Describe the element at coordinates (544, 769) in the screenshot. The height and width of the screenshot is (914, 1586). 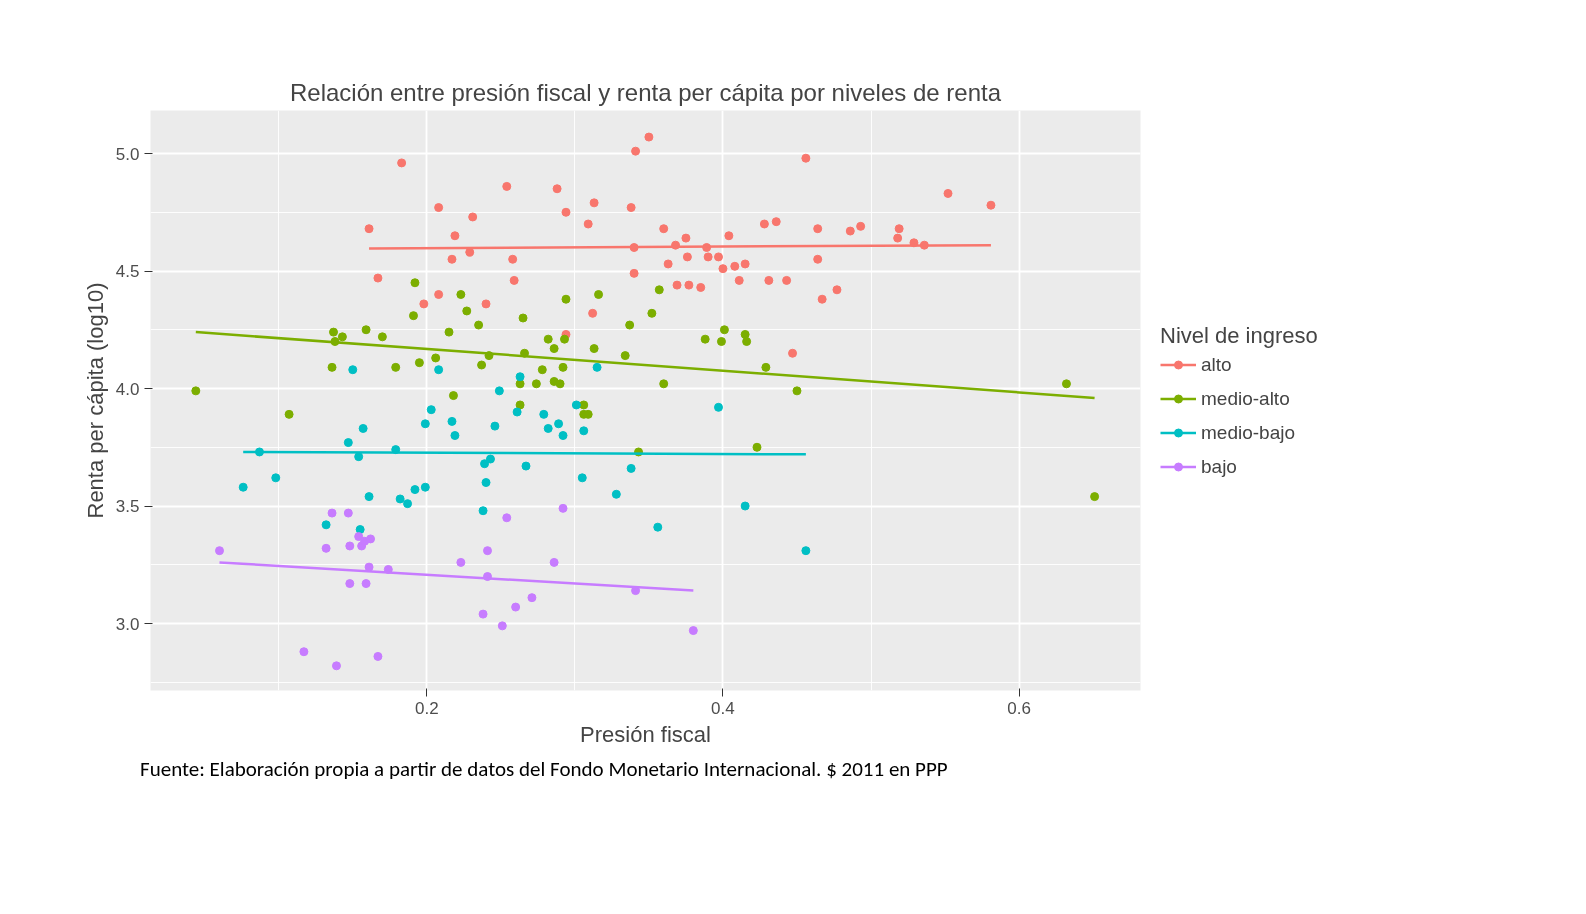
I see `source-note: Fuente: Elaboración propia a partir de datos del Fondo Monetario Internacional. $ 2011 en PPP` at that location.